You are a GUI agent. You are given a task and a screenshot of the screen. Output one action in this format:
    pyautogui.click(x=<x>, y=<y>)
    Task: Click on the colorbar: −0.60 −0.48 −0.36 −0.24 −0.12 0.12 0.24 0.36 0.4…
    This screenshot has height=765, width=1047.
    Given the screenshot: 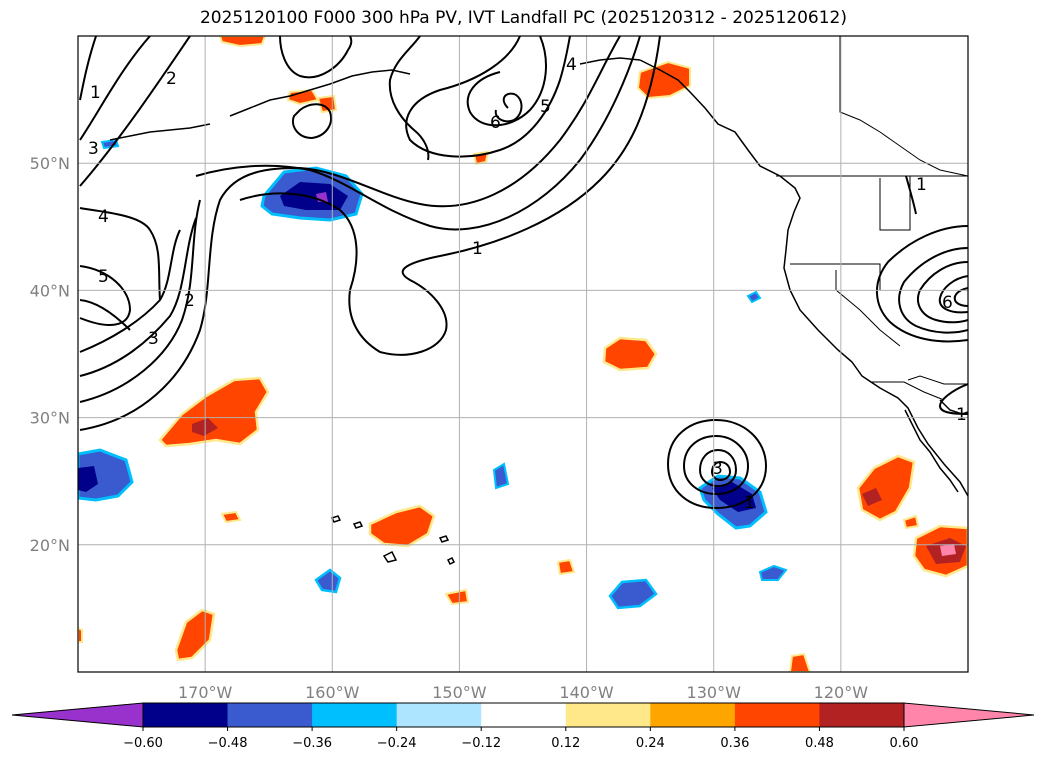 What is the action you would take?
    pyautogui.click(x=523, y=726)
    